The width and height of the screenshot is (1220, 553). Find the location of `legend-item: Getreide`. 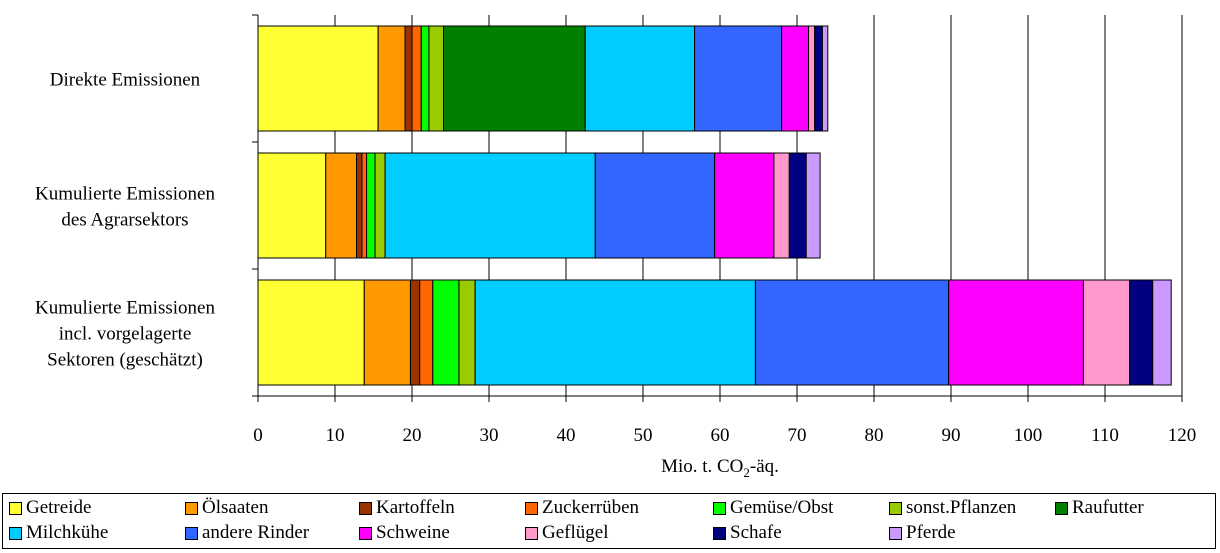

legend-item: Getreide is located at coordinates (50, 508).